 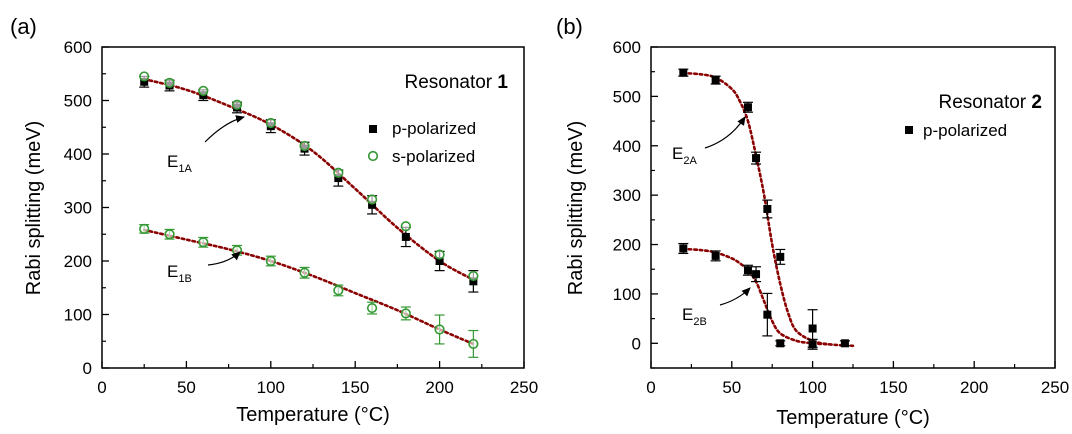 What do you see at coordinates (172, 271) in the screenshot?
I see `annotation-e1b-main: E` at bounding box center [172, 271].